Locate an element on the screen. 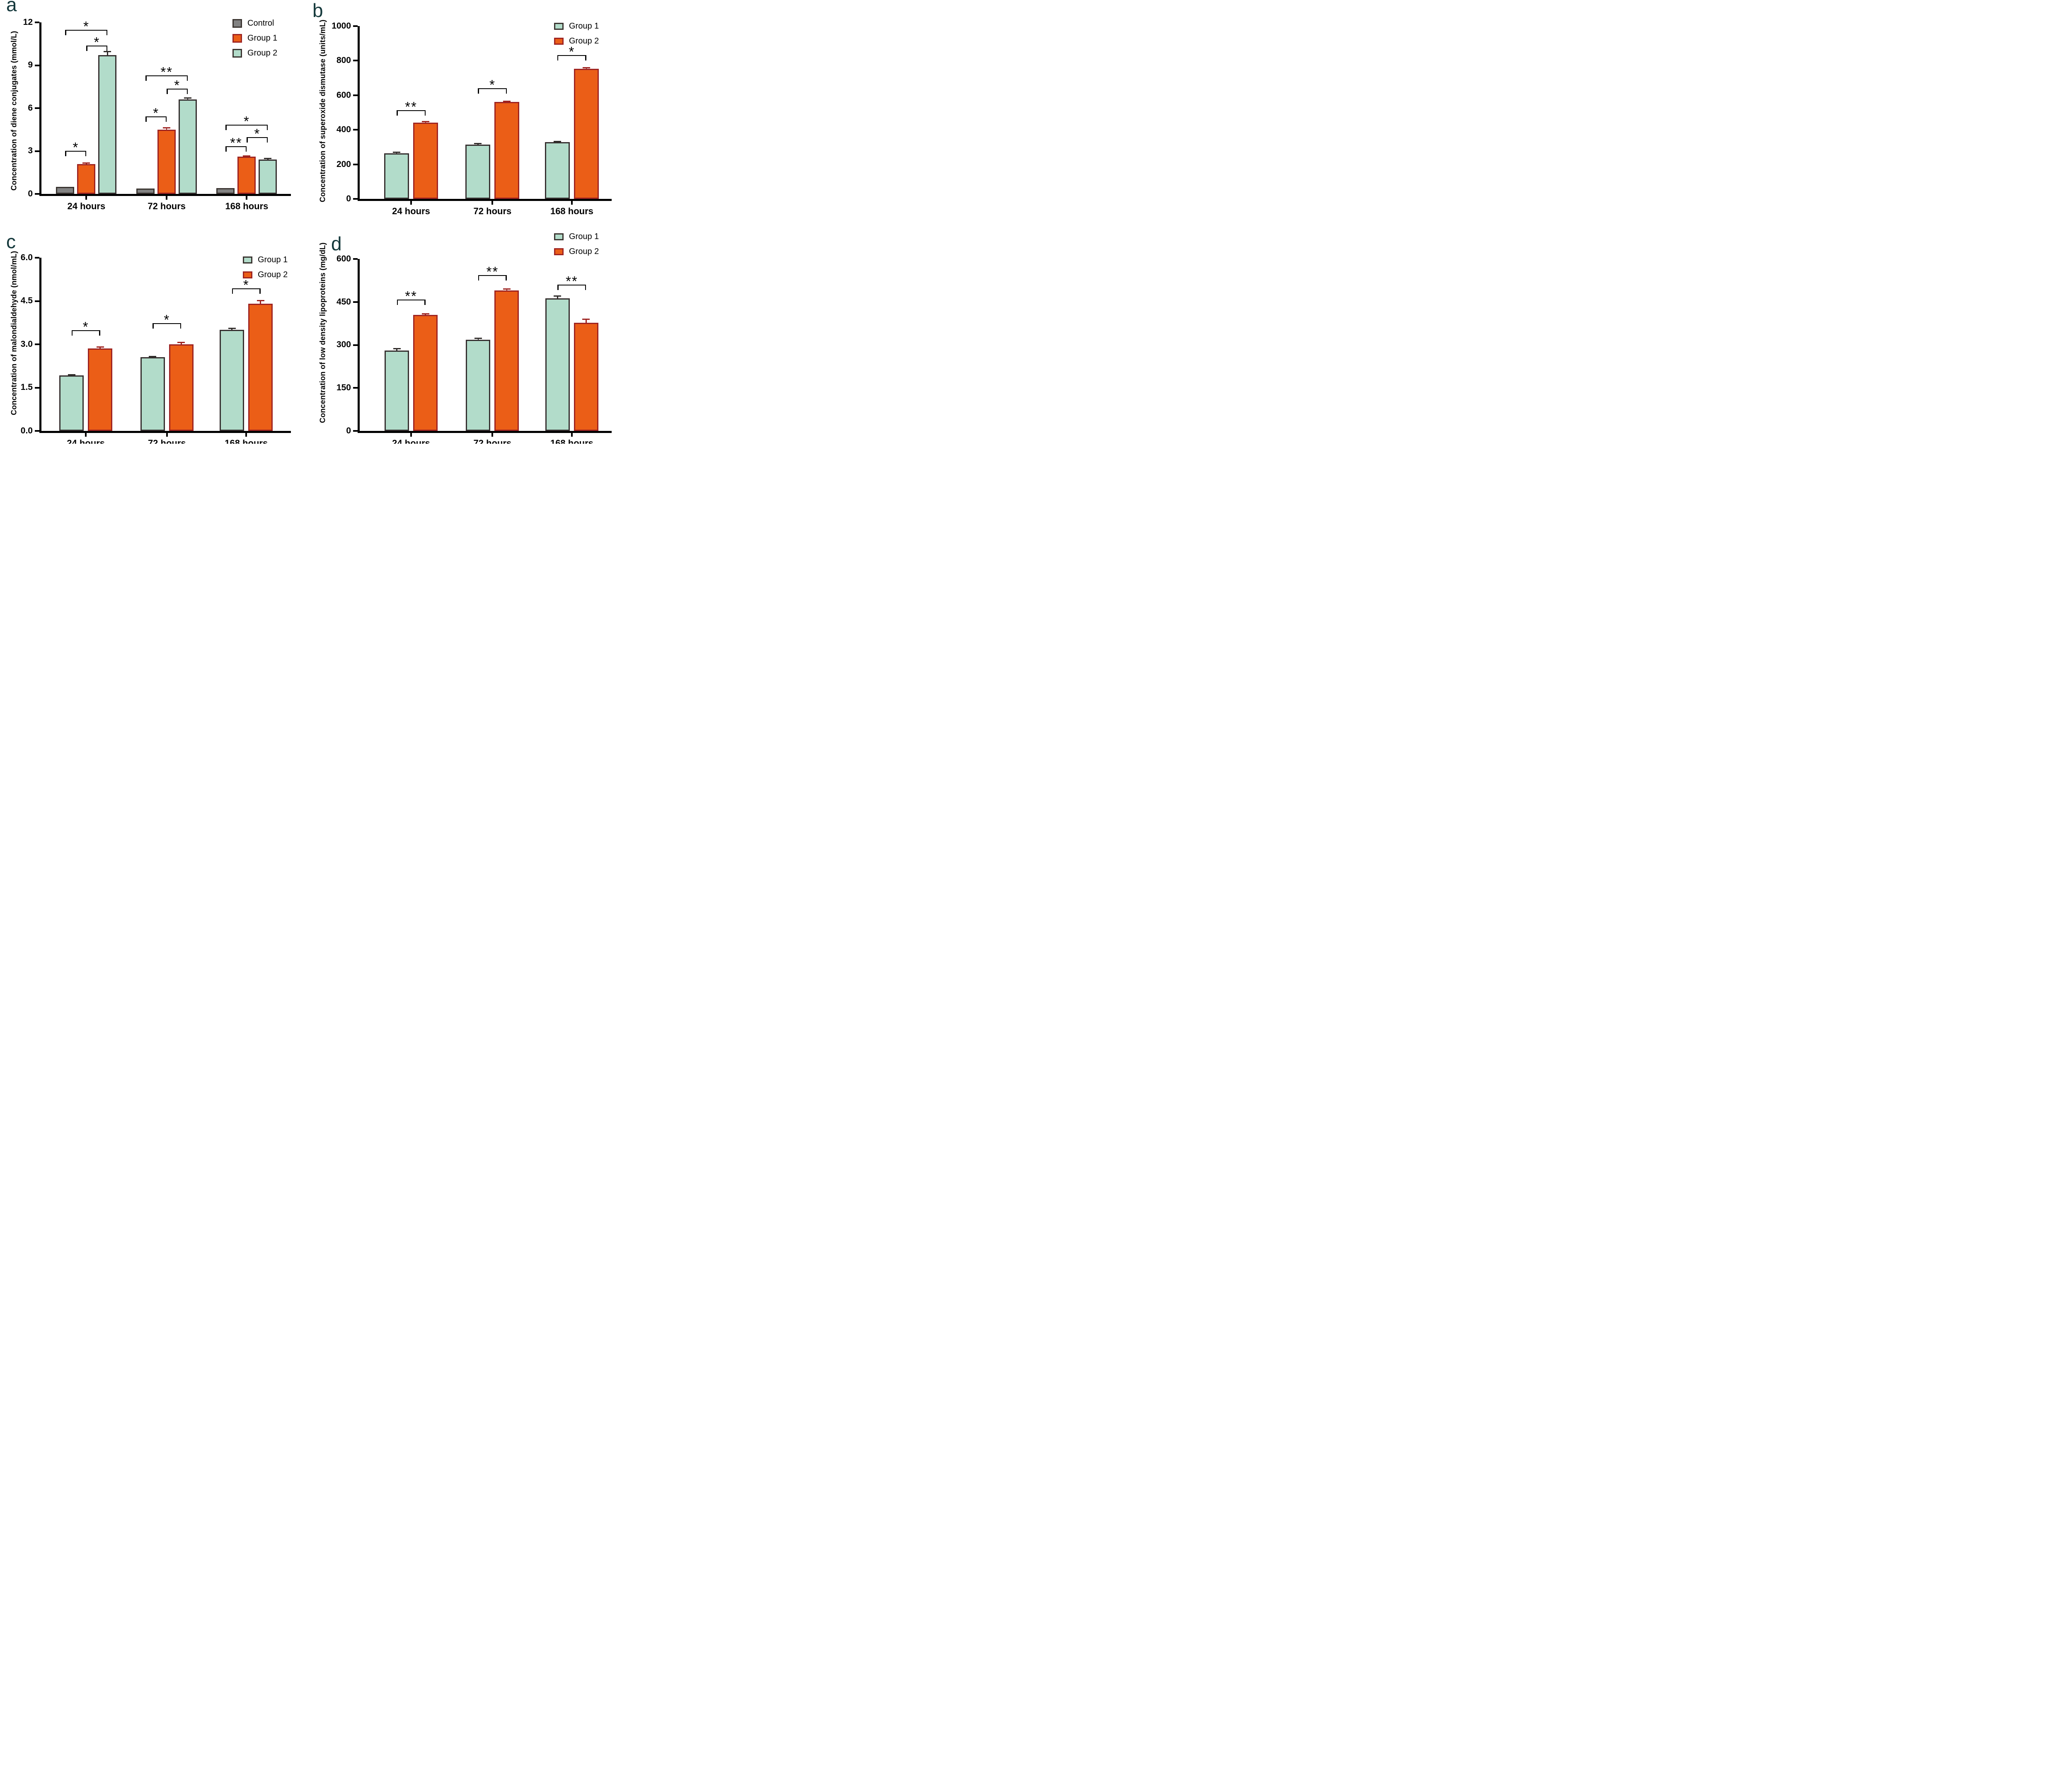 The image size is (2072, 1775). y-tick-label: 6 is located at coordinates (30, 108).